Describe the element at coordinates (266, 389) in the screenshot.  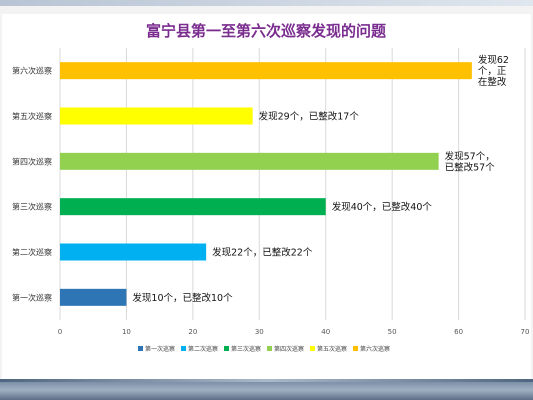
I see `slide-bottom-band` at that location.